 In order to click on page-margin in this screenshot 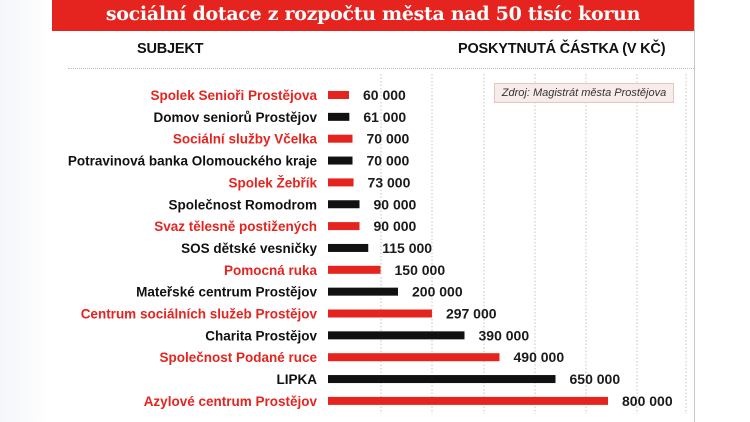, I will do `click(26, 211)`.